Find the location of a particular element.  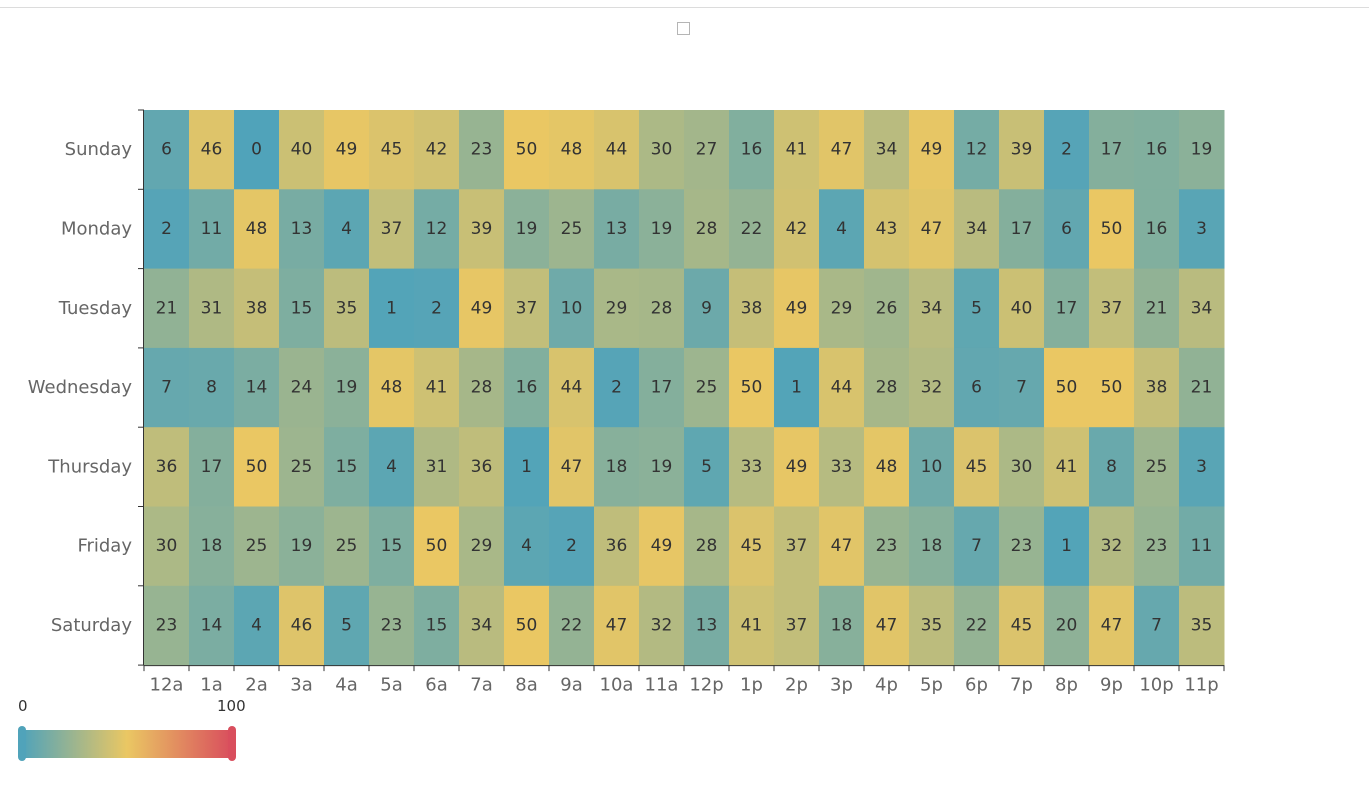

visualmap-max-handle is located at coordinates (232, 743).